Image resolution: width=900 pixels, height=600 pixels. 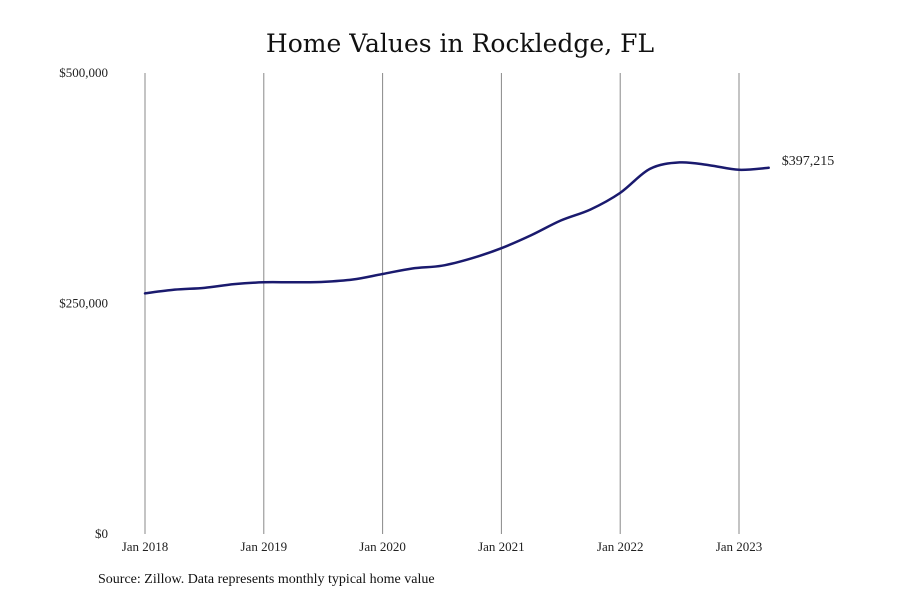 I want to click on x-tick-label: Jan 2021, so click(x=501, y=546).